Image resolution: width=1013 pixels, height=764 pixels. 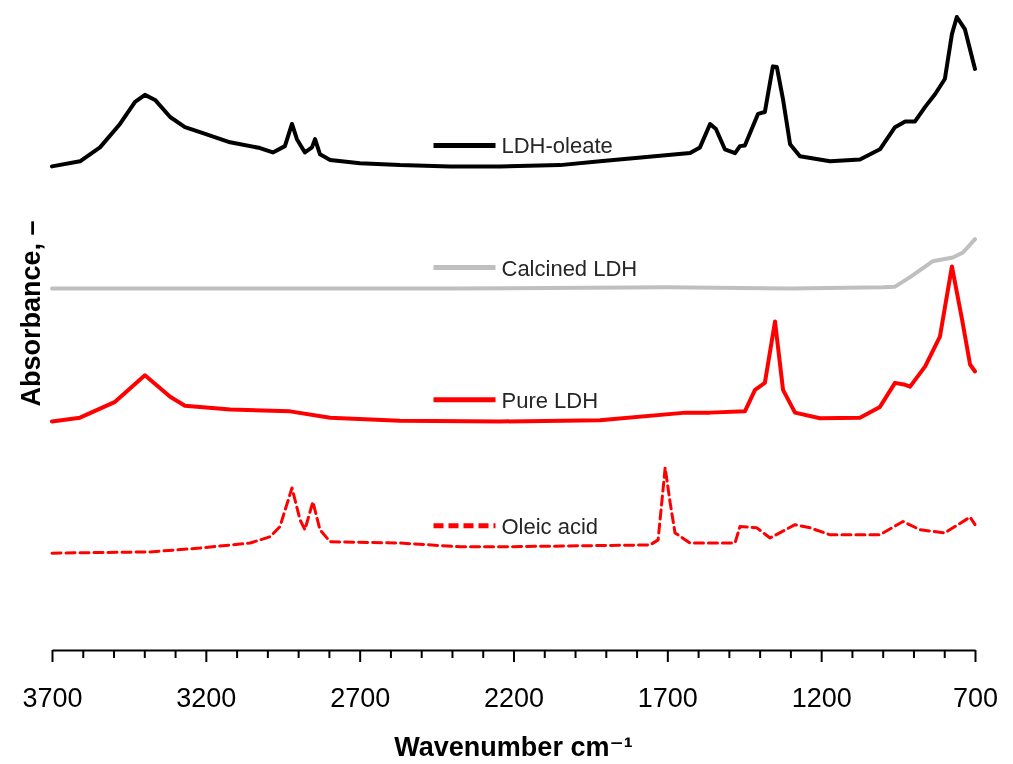 I want to click on legend-label: LDH-oleate, so click(x=557, y=146).